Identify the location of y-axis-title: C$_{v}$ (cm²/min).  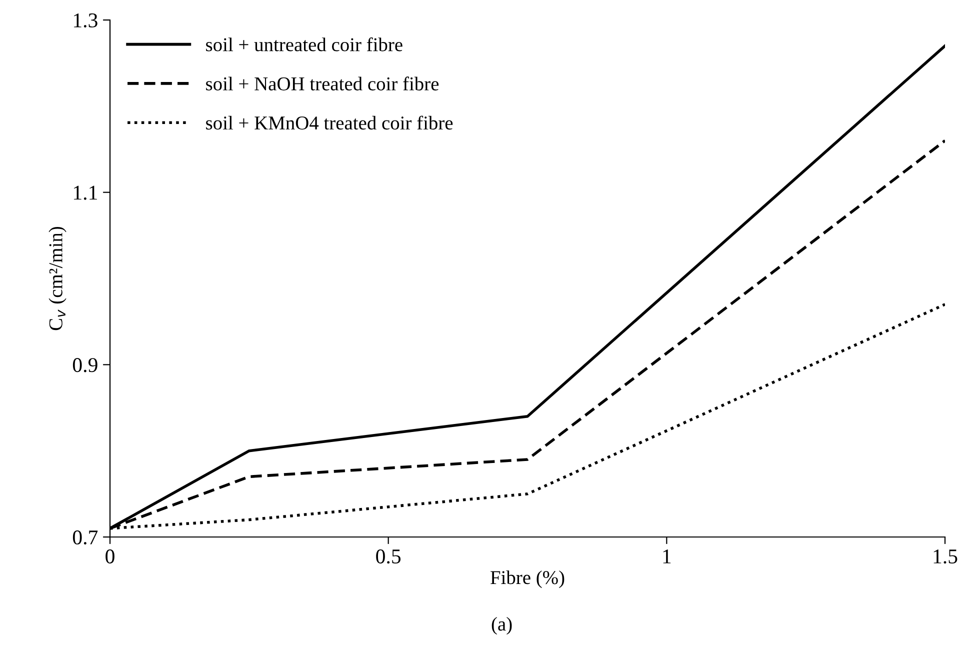
(57, 278).